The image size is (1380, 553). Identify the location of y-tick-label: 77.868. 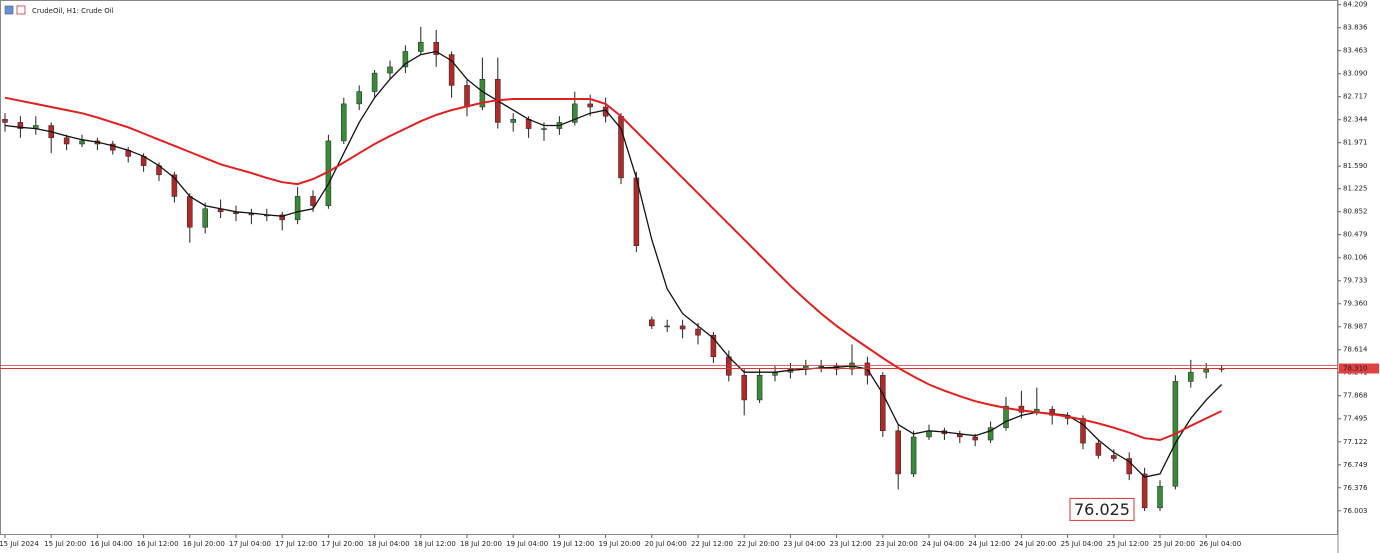
(1355, 396).